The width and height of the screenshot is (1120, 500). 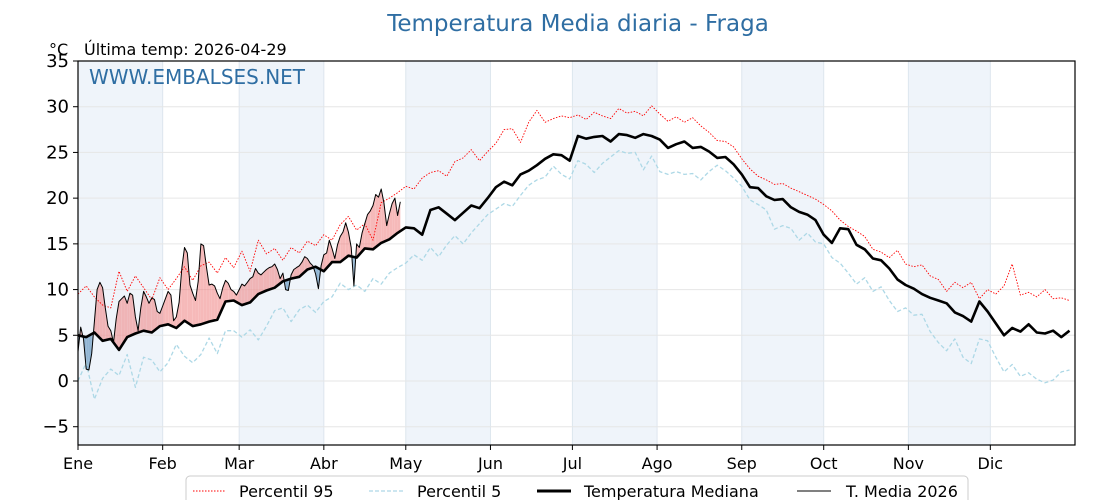 What do you see at coordinates (239, 463) in the screenshot?
I see `x-tick-label: Mar` at bounding box center [239, 463].